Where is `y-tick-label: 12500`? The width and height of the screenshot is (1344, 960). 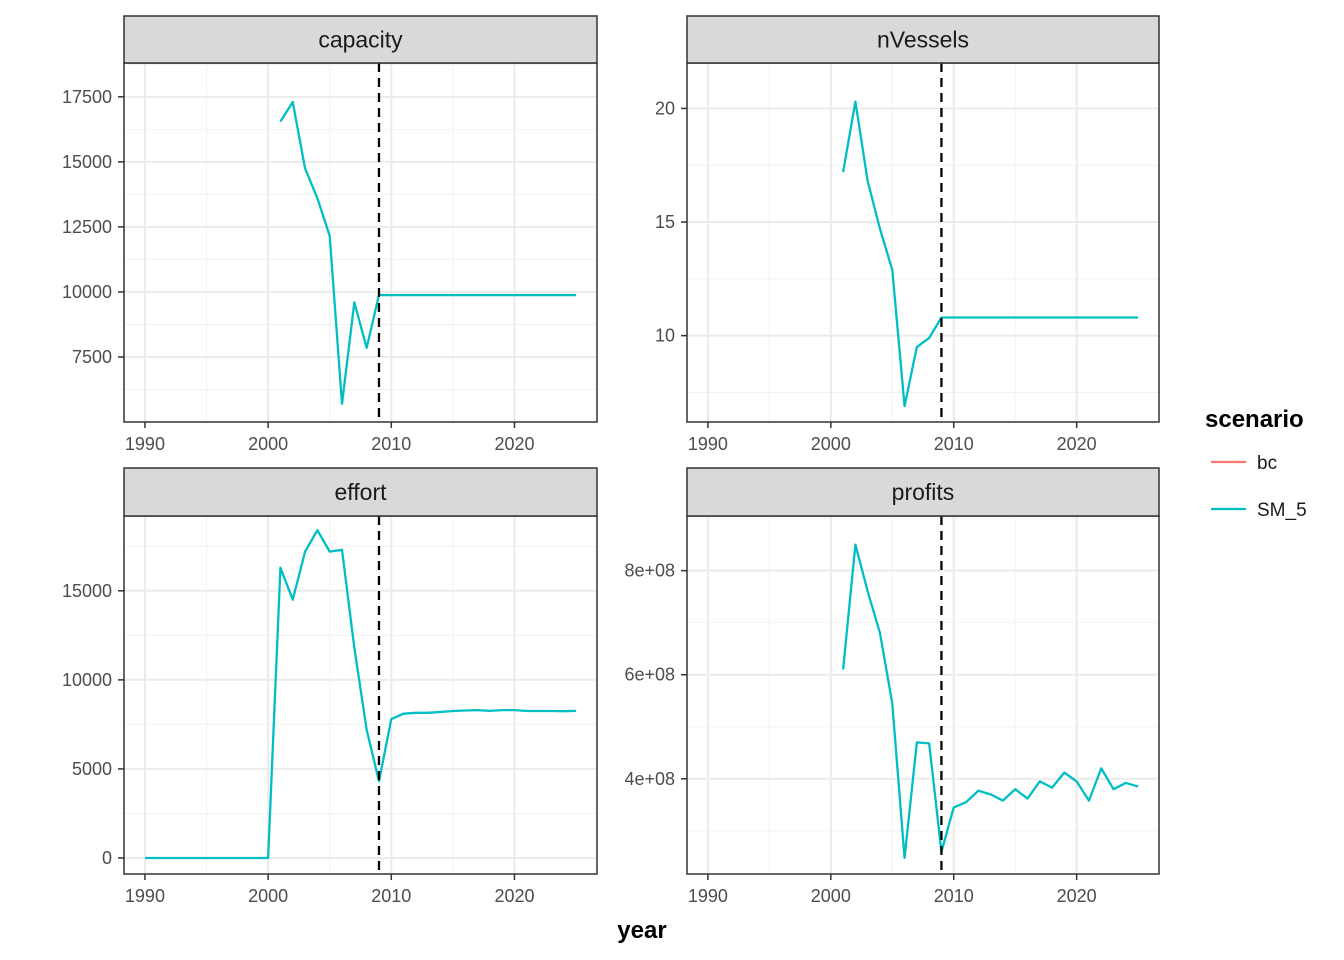 y-tick-label: 12500 is located at coordinates (87, 227).